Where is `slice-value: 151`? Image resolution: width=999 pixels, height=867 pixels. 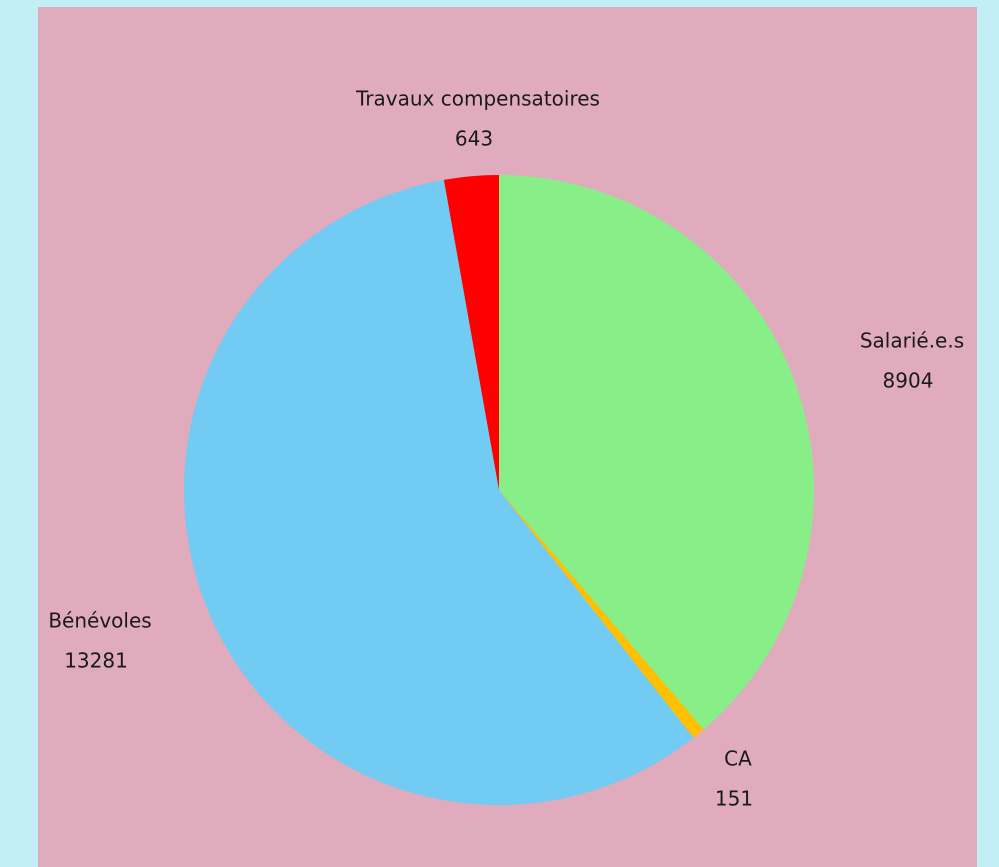 slice-value: 151 is located at coordinates (734, 799).